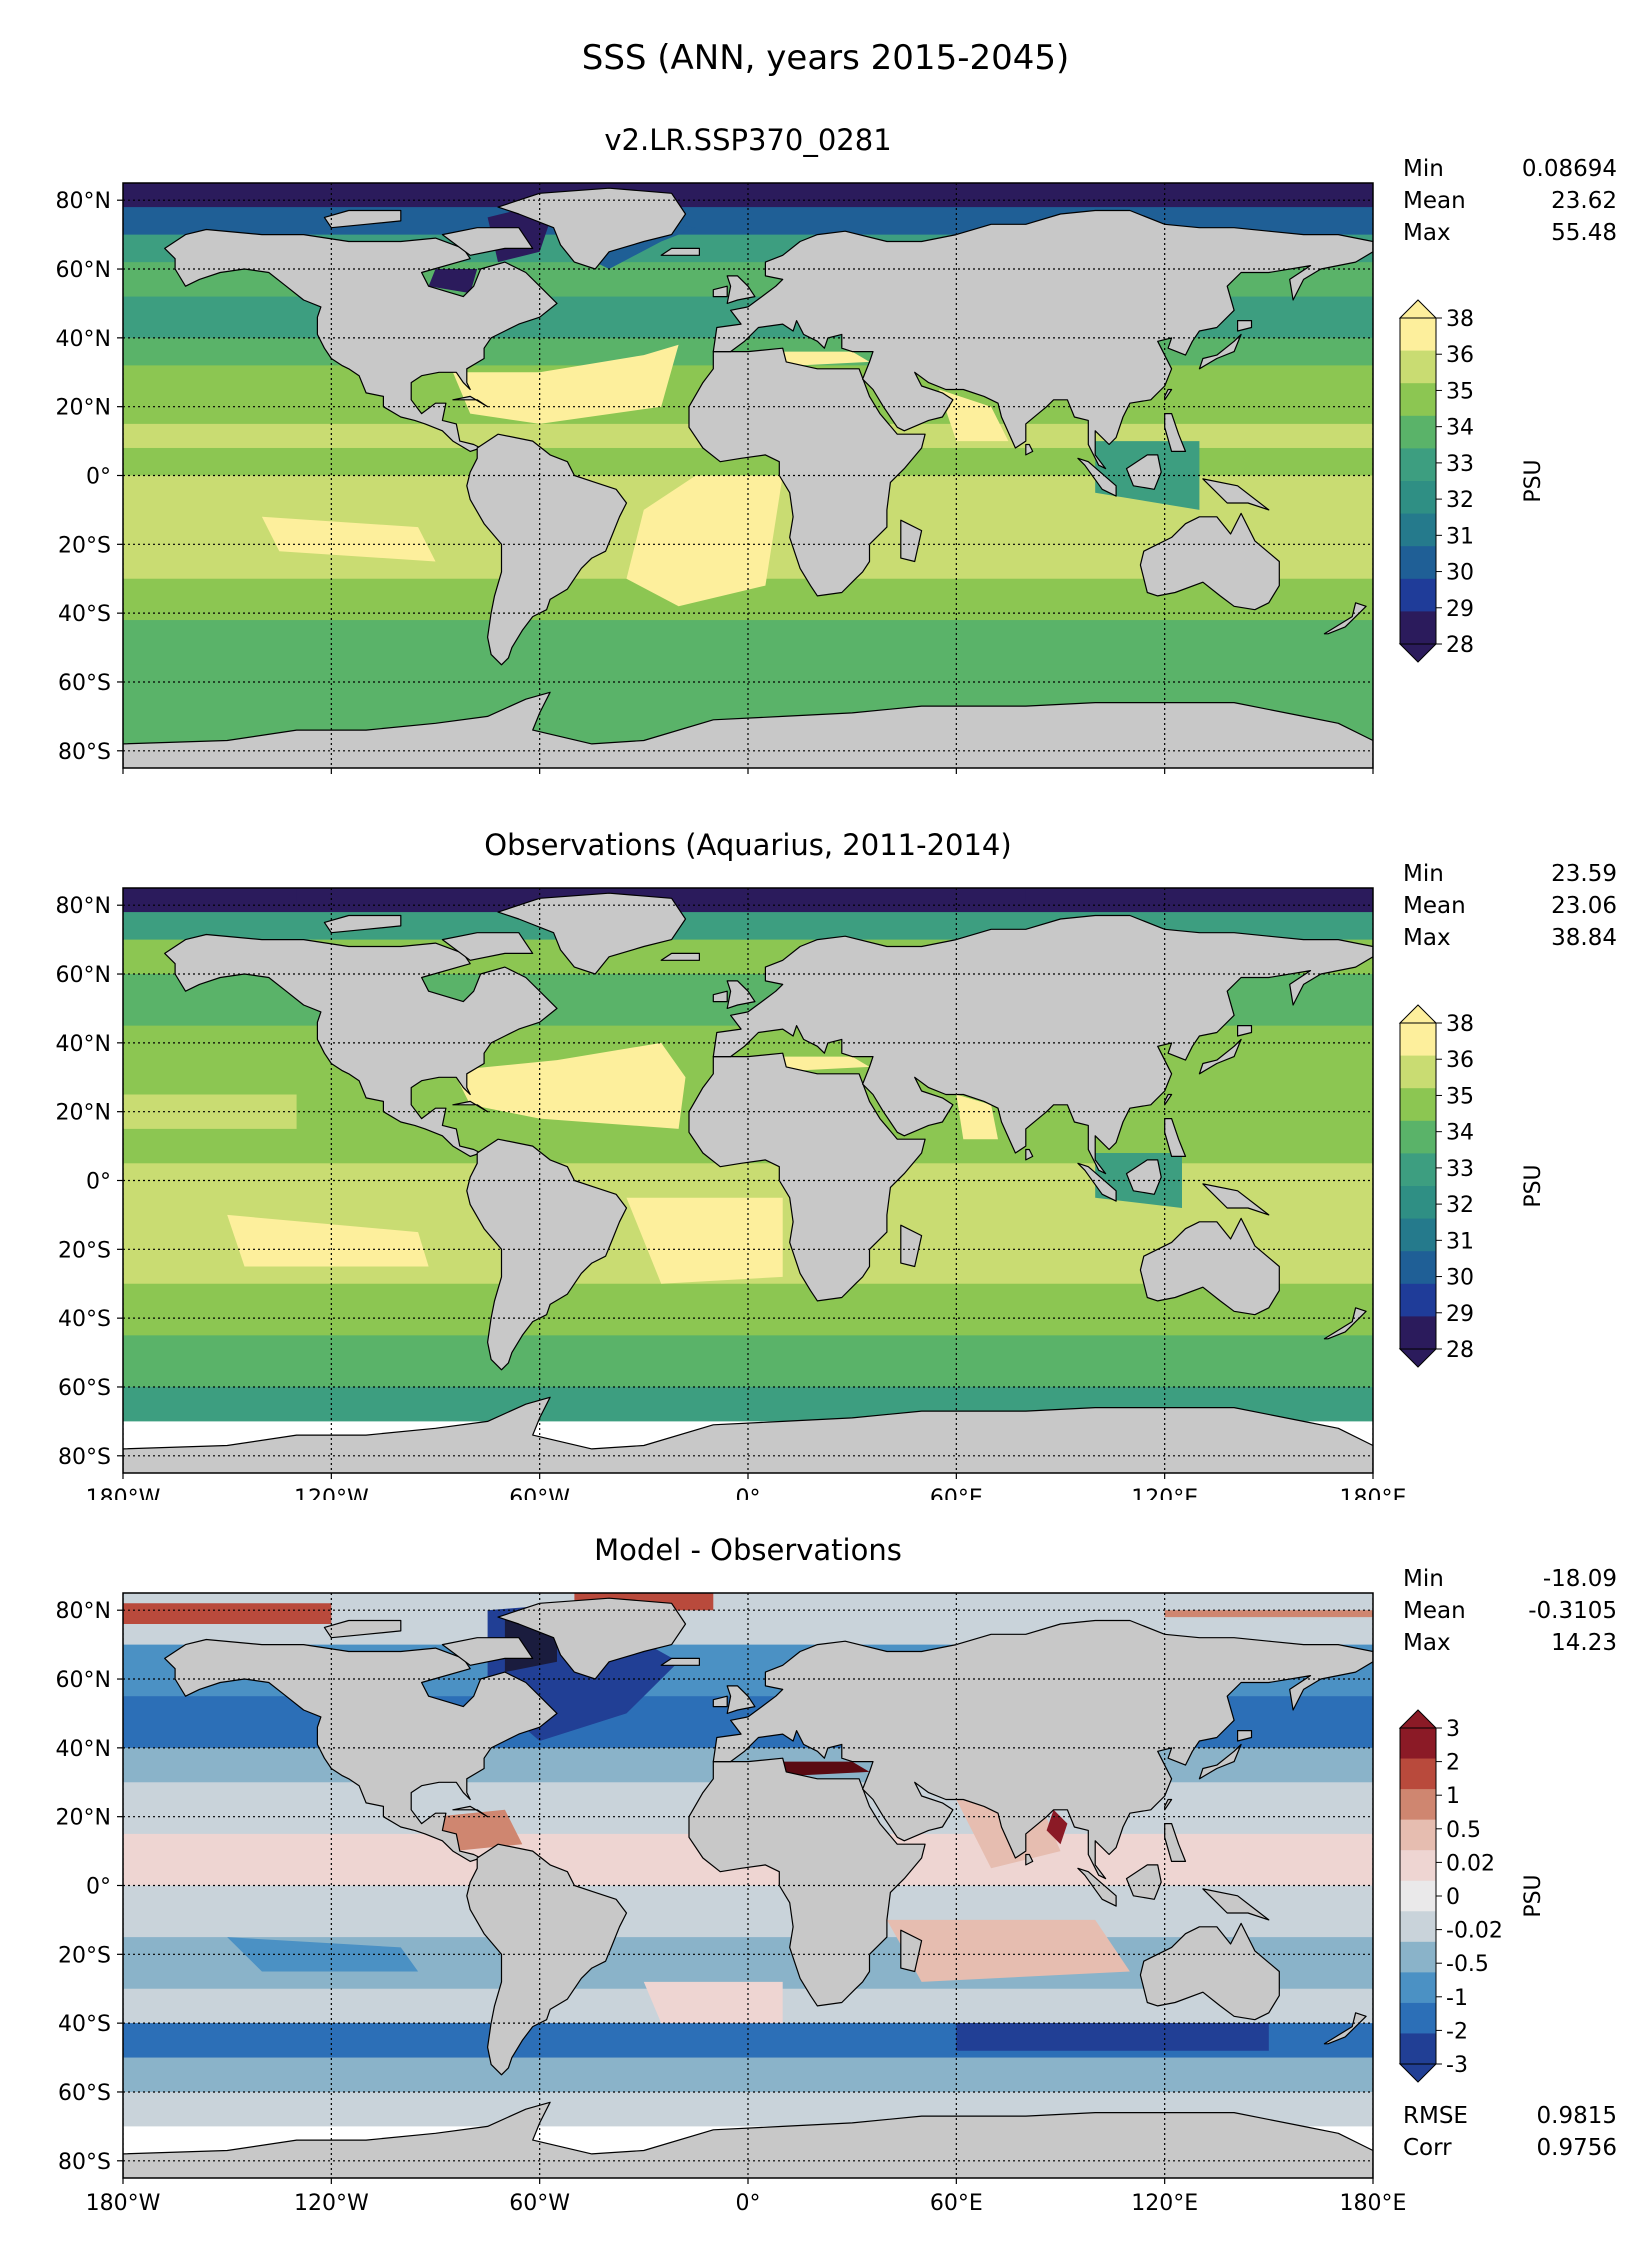 This screenshot has width=1651, height=2265. Describe the element at coordinates (1576, 2116) in the screenshot. I see `stat-value: 0.9815` at that location.